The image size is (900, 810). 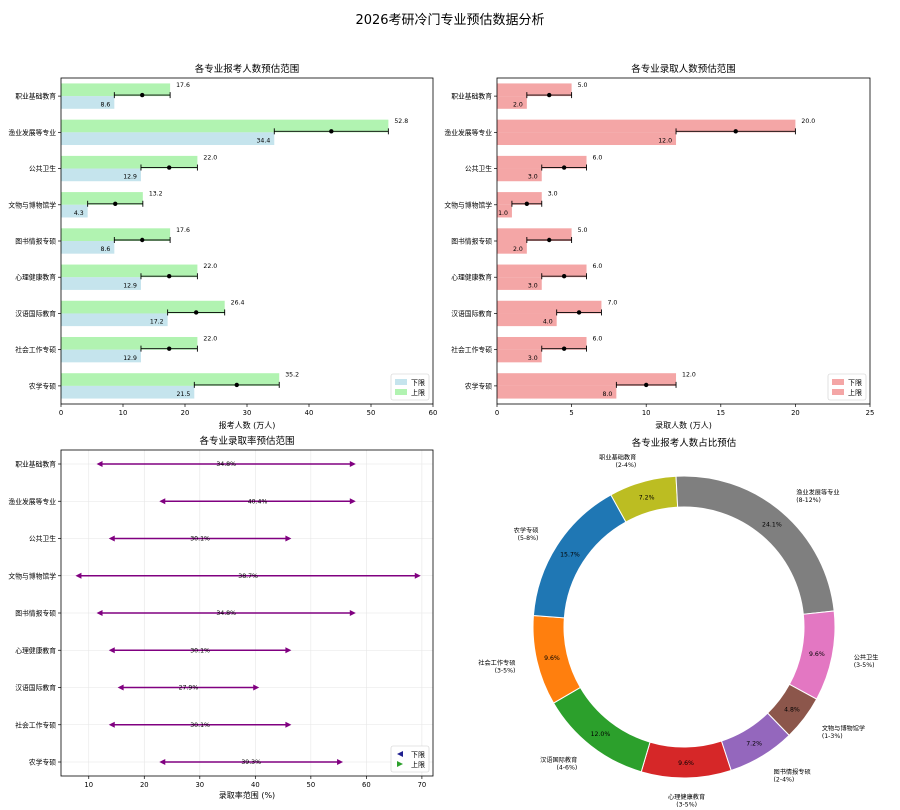 I want to click on y-tick-label: 社会工作专硕, so click(x=471, y=349).